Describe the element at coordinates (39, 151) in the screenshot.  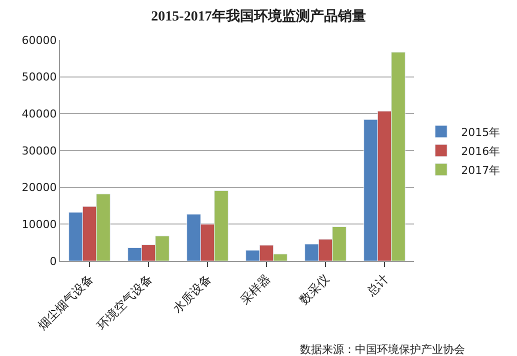
I see `y-tick-label: 30000` at that location.